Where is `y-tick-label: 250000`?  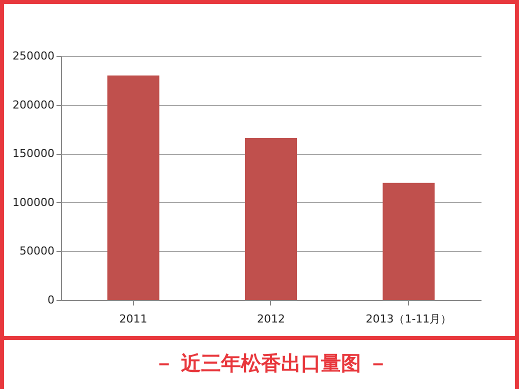
y-tick-label: 250000 is located at coordinates (33, 56).